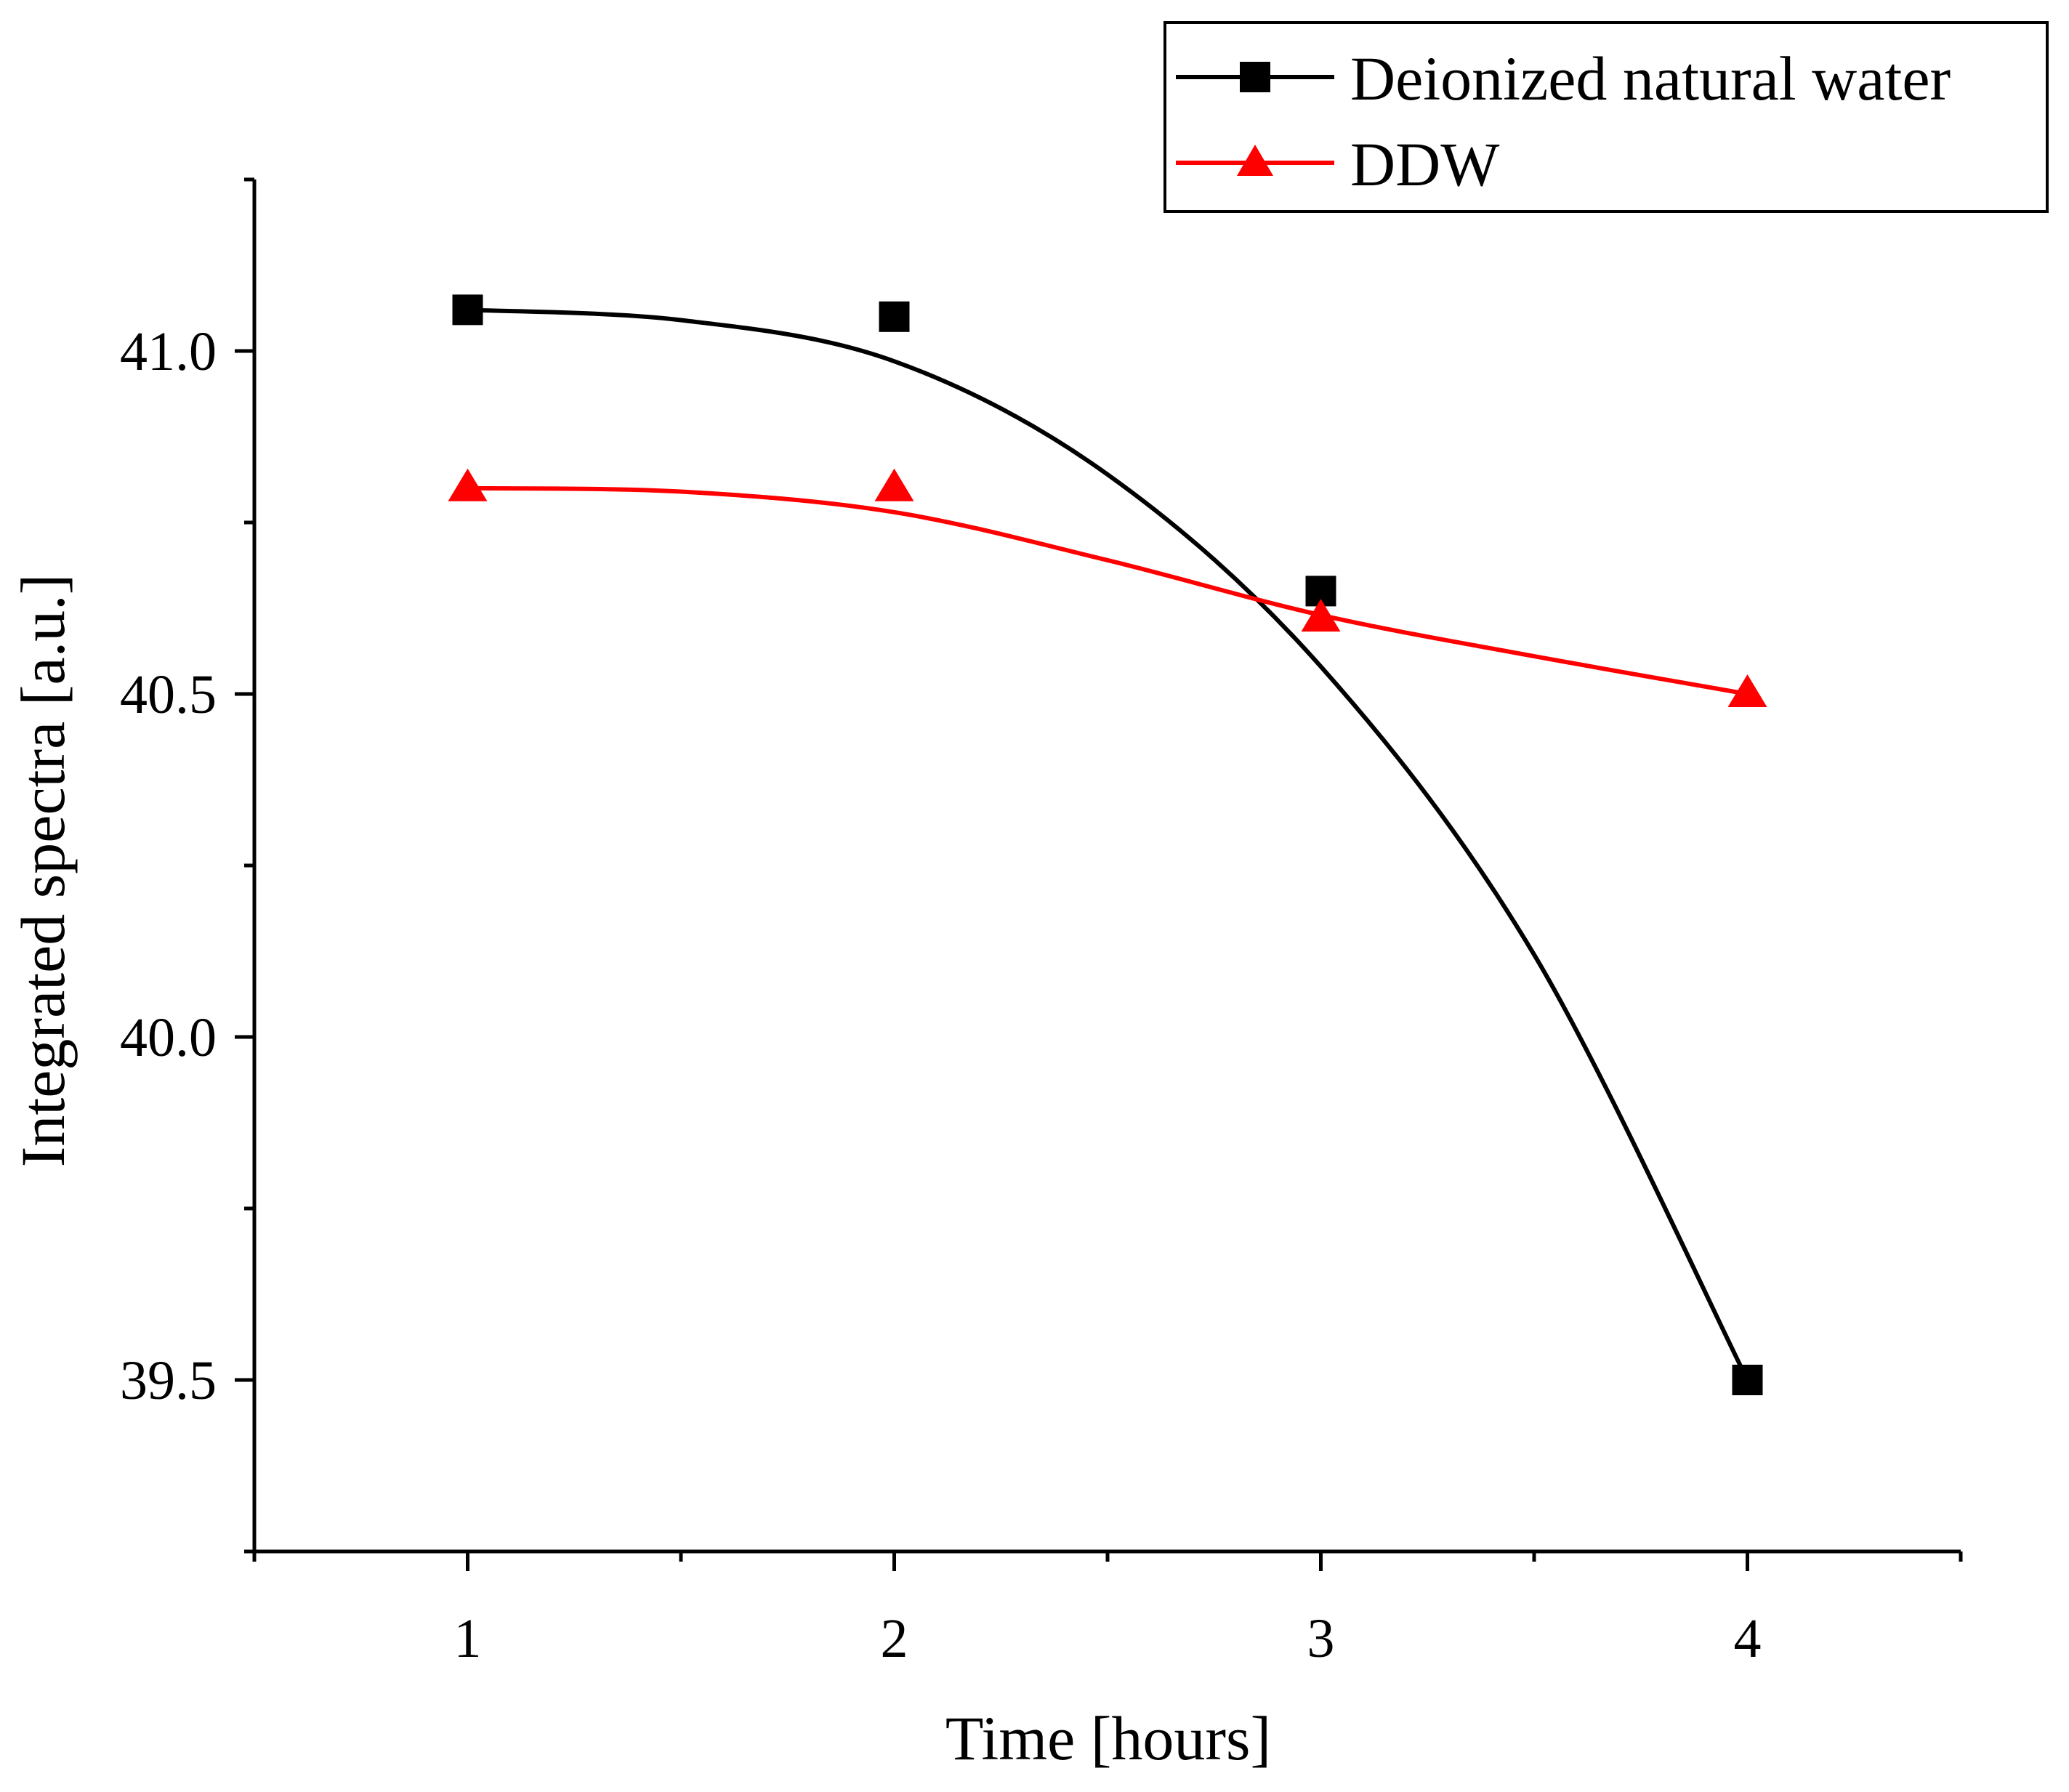 The image size is (2069, 1792). I want to click on legend-box, so click(1606, 117).